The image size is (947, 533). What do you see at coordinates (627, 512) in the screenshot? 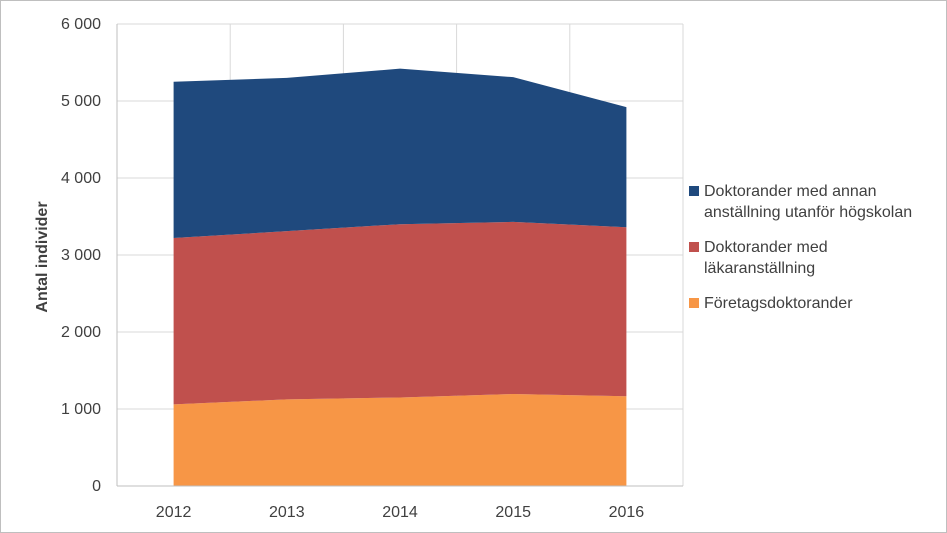
I see `x-tick-label: 2016` at bounding box center [627, 512].